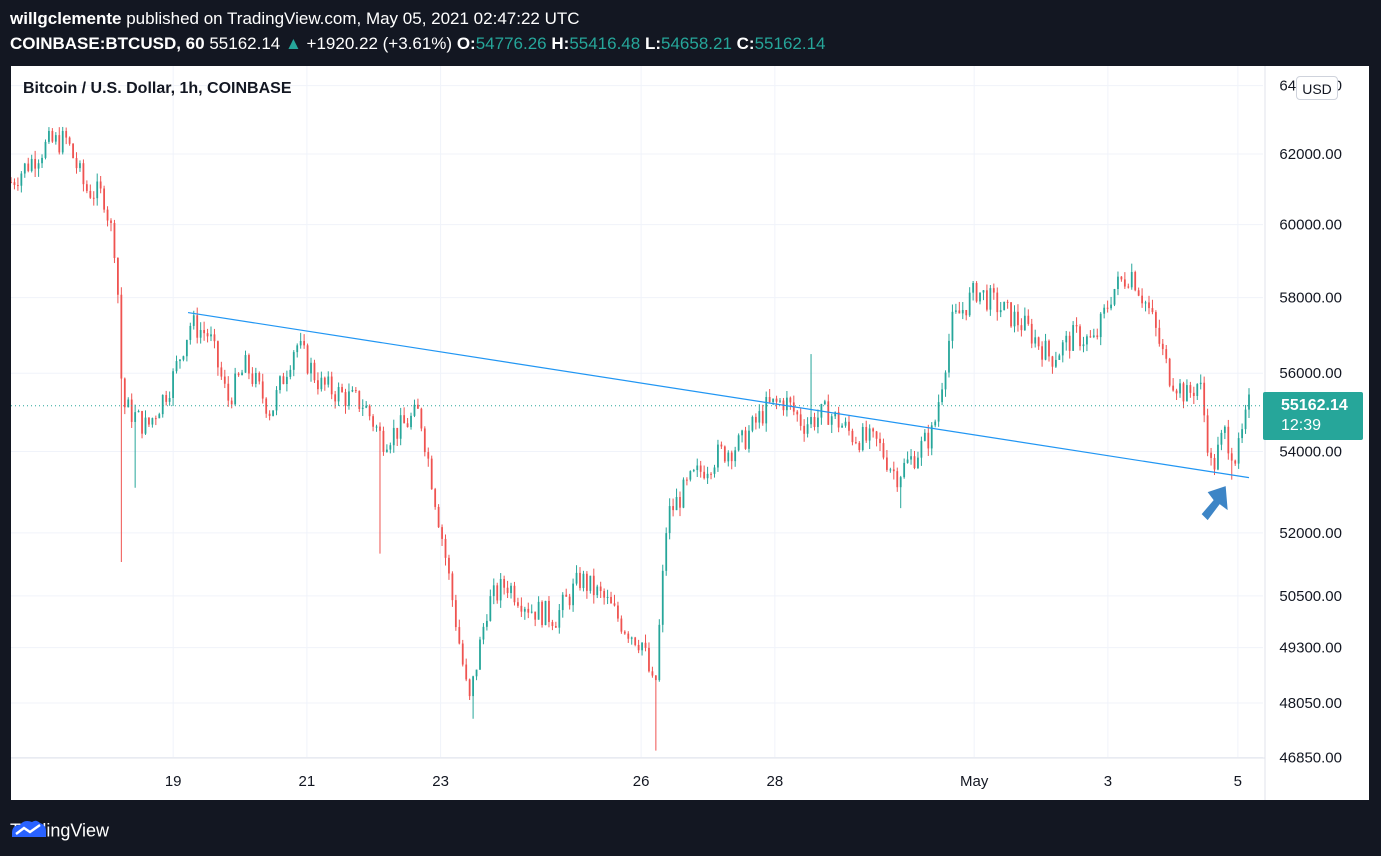 The height and width of the screenshot is (856, 1381). What do you see at coordinates (157, 88) in the screenshot?
I see `pane-title: Bitcoin / U.S. Dollar, 1h, COINBASE` at bounding box center [157, 88].